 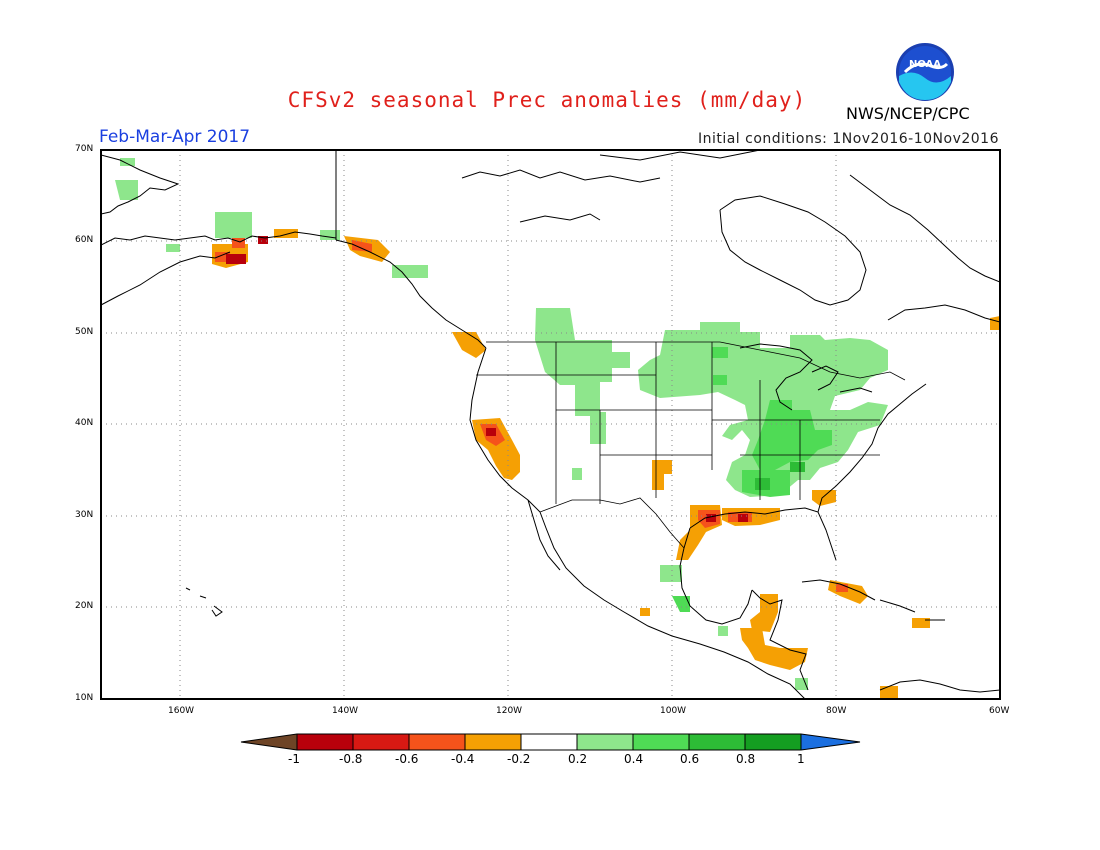 What do you see at coordinates (463, 759) in the screenshot?
I see `colorbar-label: -0.4` at bounding box center [463, 759].